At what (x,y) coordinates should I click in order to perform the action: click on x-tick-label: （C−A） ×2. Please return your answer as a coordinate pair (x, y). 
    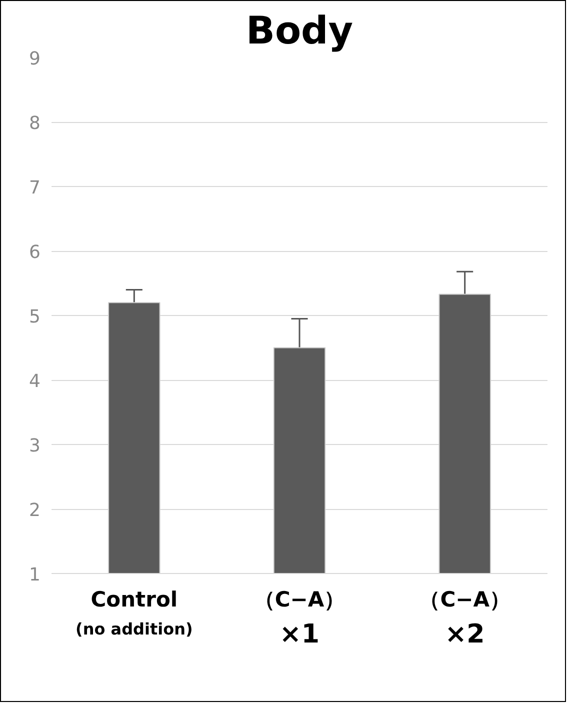
    Looking at the image, I should click on (464, 619).